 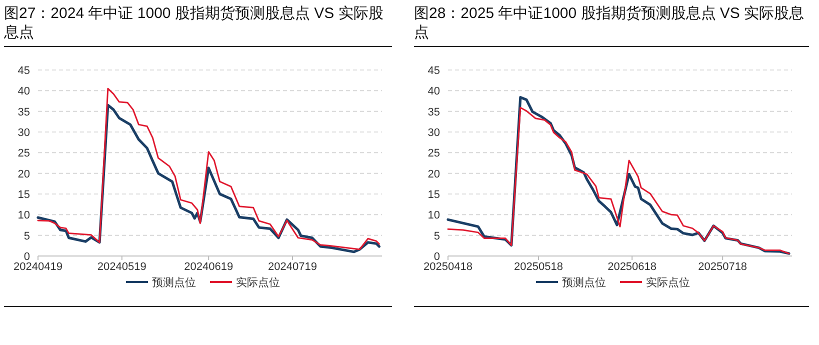 I want to click on chart-title: 图27：2024 年中证 1000 股指期货预测股息点 VS 实际股息点, so click(x=194, y=23).